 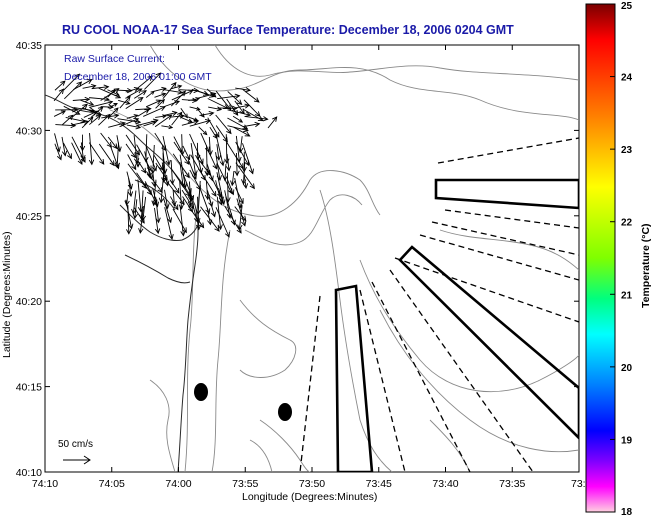 What do you see at coordinates (627, 150) in the screenshot?
I see `colorbar-tick-label: 23` at bounding box center [627, 150].